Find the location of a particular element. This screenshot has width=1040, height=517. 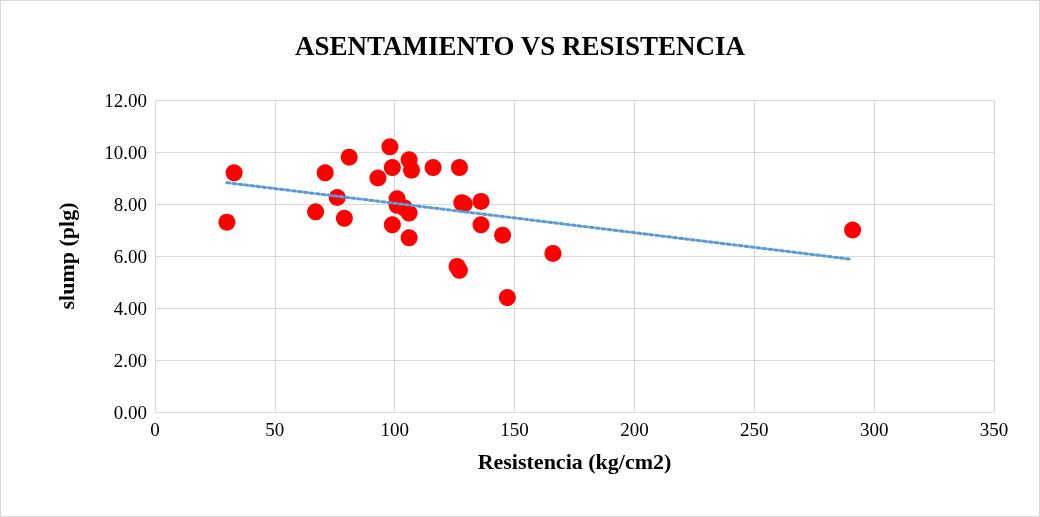

x-tick-label: 50 is located at coordinates (275, 429).